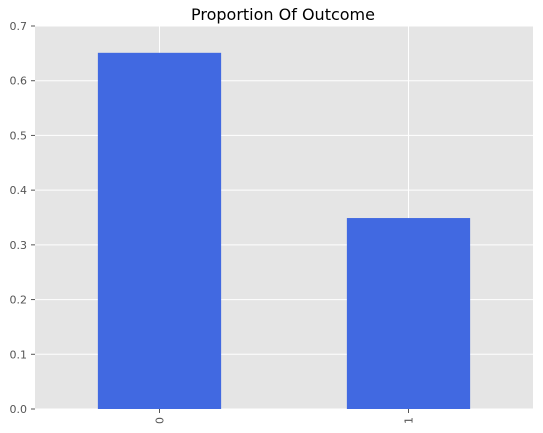  Describe the element at coordinates (19, 26) in the screenshot. I see `y-tick-label: 0.7` at that location.